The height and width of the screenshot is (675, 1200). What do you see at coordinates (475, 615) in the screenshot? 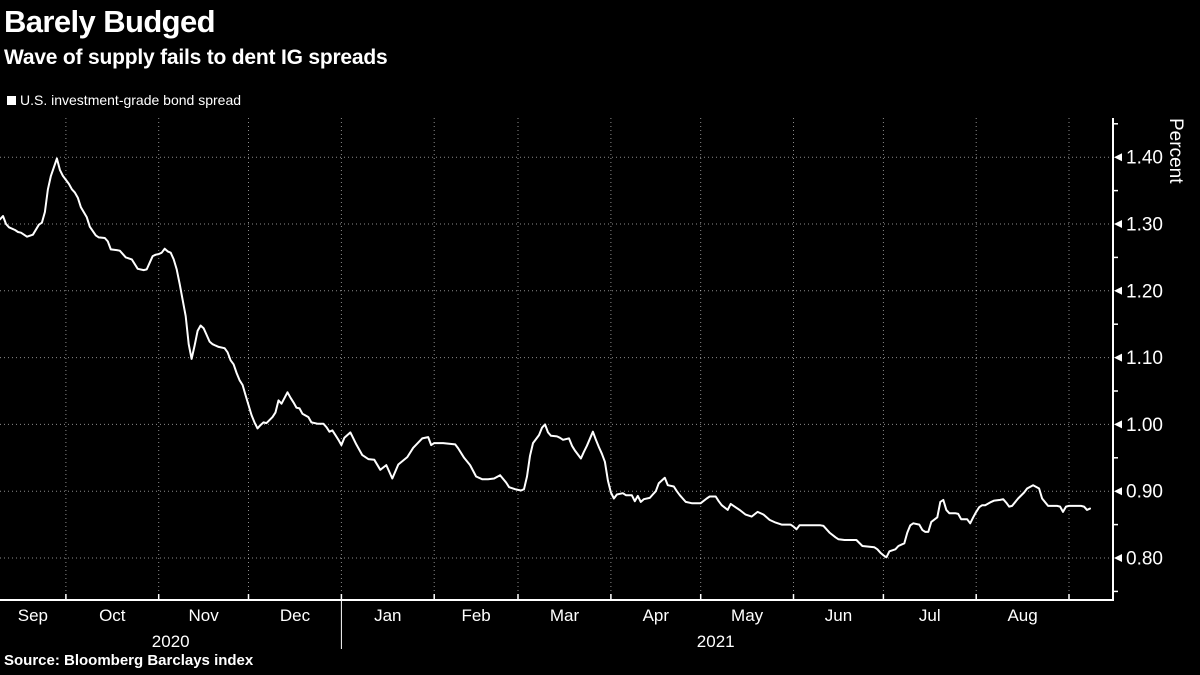
I see `month-label: Feb` at bounding box center [475, 615].